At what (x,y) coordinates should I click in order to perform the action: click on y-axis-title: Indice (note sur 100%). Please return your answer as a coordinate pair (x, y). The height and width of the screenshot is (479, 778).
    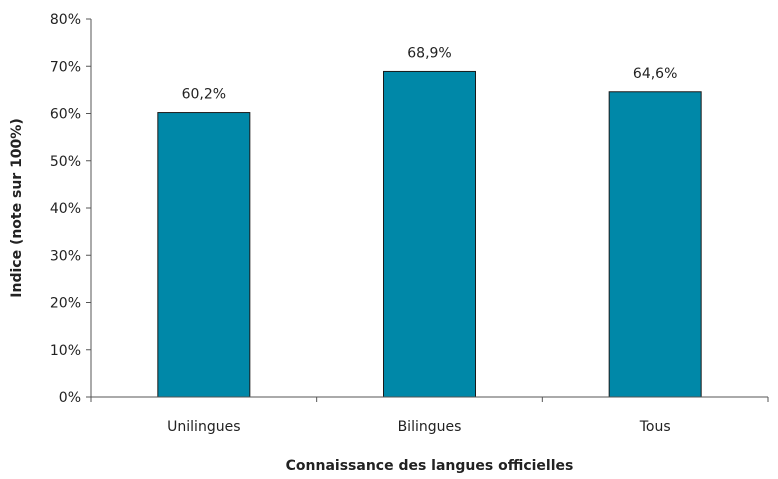
    Looking at the image, I should click on (17, 207).